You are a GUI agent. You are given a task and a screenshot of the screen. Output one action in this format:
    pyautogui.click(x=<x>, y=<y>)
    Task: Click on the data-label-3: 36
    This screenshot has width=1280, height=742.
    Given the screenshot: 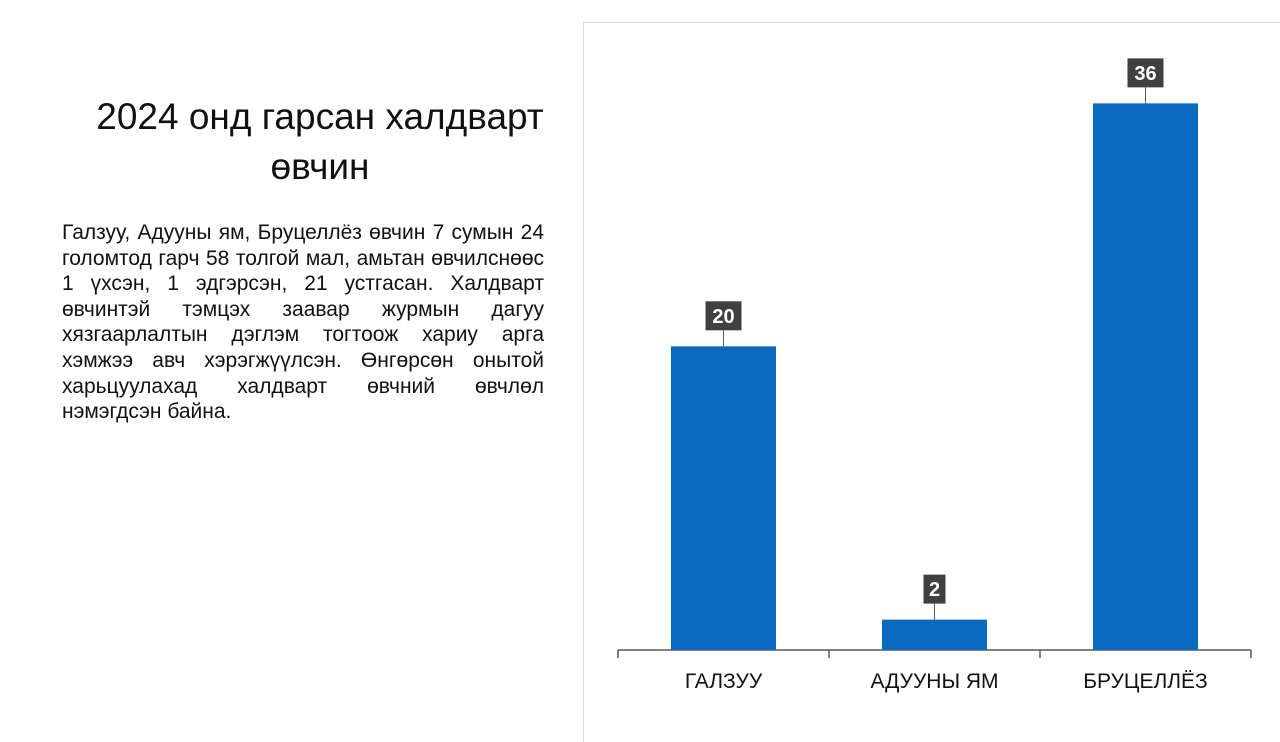 What is the action you would take?
    pyautogui.click(x=1145, y=74)
    